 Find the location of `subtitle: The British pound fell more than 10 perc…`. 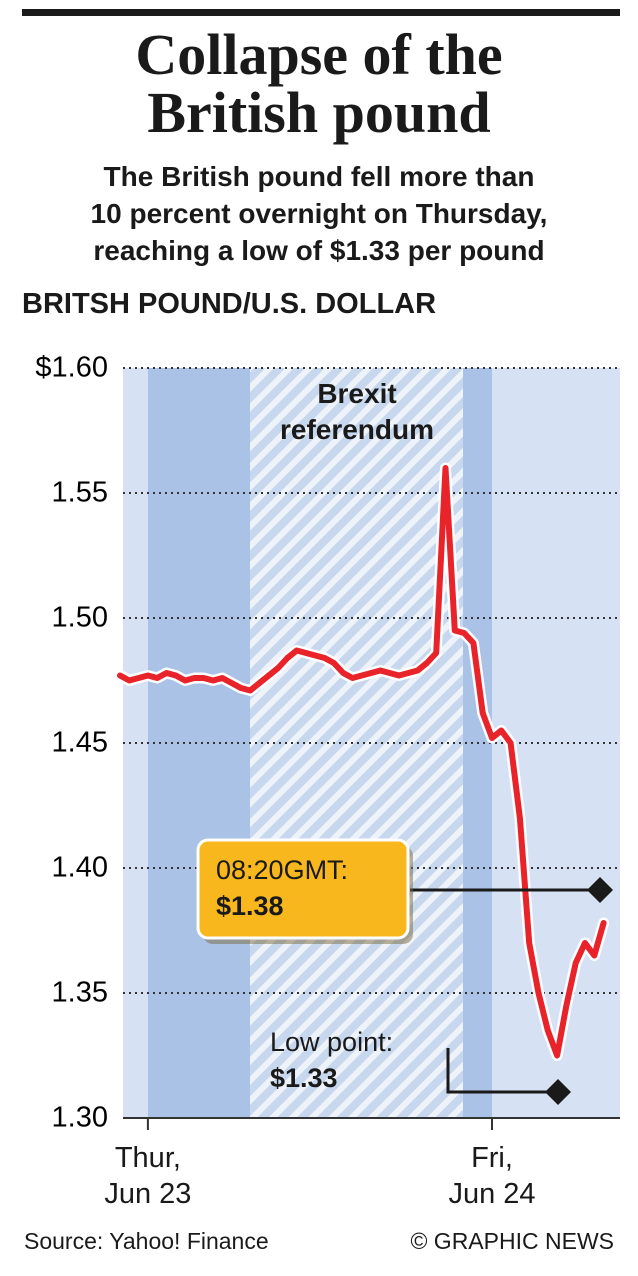

subtitle: The British pound fell more than 10 perc… is located at coordinates (319, 213).